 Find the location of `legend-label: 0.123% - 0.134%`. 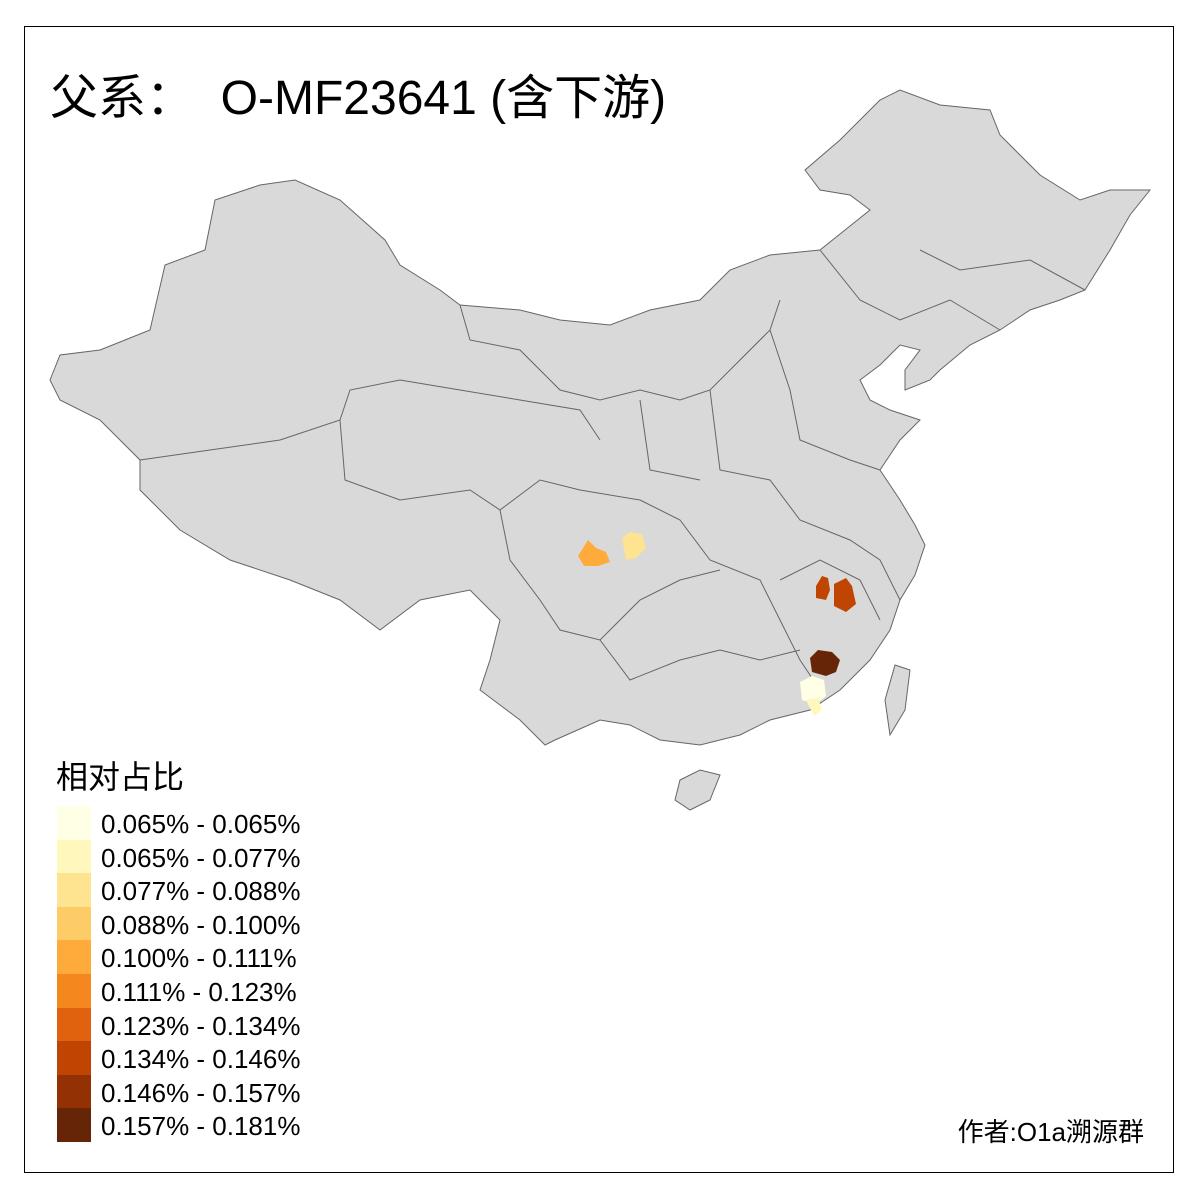

legend-label: 0.123% - 0.134% is located at coordinates (201, 1025).